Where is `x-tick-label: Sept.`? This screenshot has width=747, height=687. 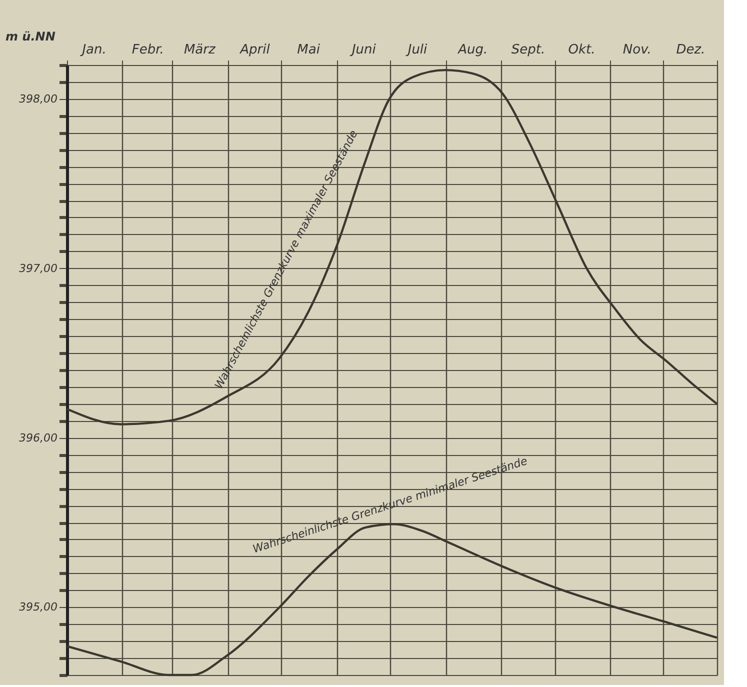
x-tick-label: Sept. is located at coordinates (528, 50).